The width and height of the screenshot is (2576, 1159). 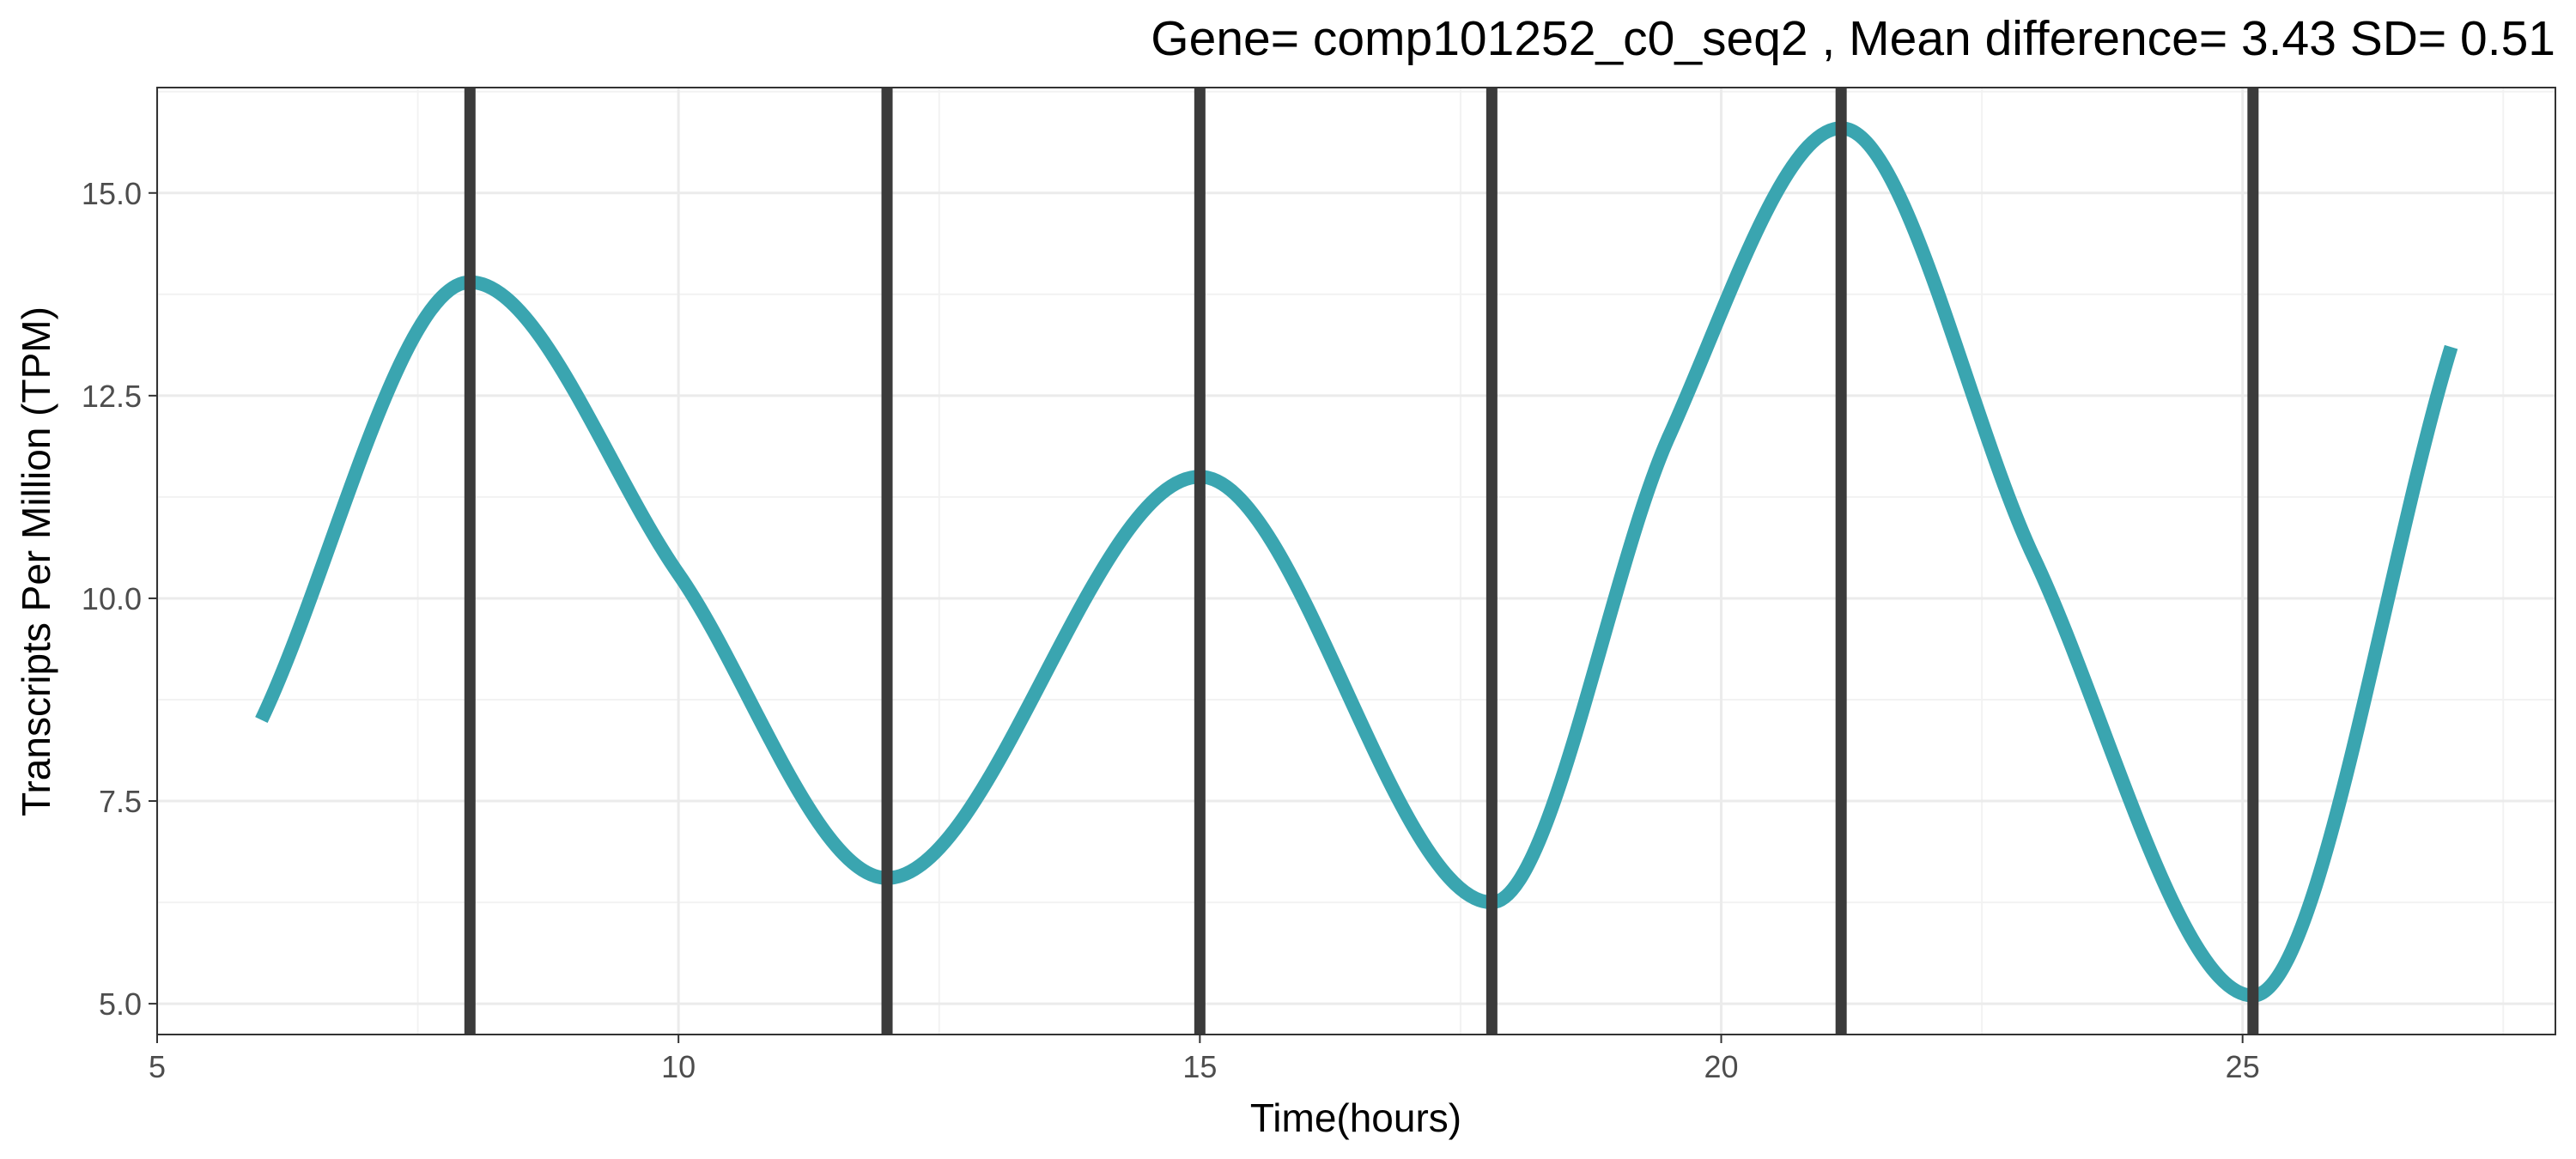 What do you see at coordinates (112, 193) in the screenshot?
I see `y-tick-label: 15.0` at bounding box center [112, 193].